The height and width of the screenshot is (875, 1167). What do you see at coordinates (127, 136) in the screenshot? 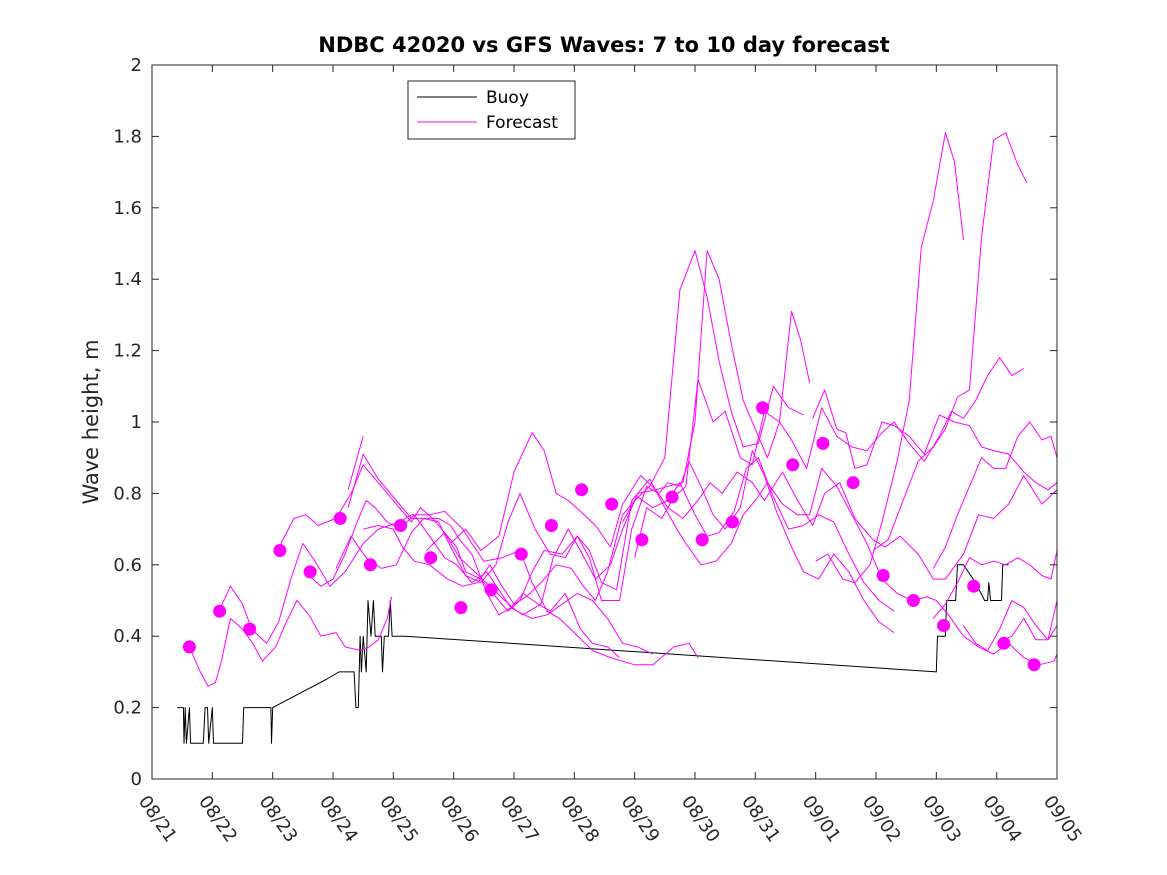
I see `y-tick-label: 1.8` at bounding box center [127, 136].